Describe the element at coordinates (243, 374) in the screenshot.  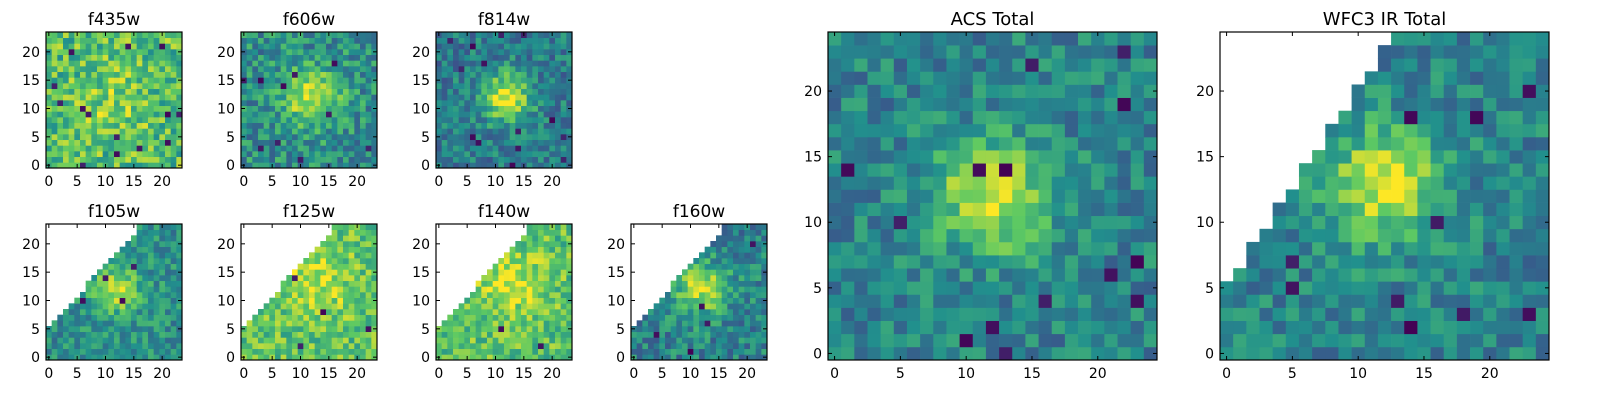
I see `x-tick-label: 0` at that location.